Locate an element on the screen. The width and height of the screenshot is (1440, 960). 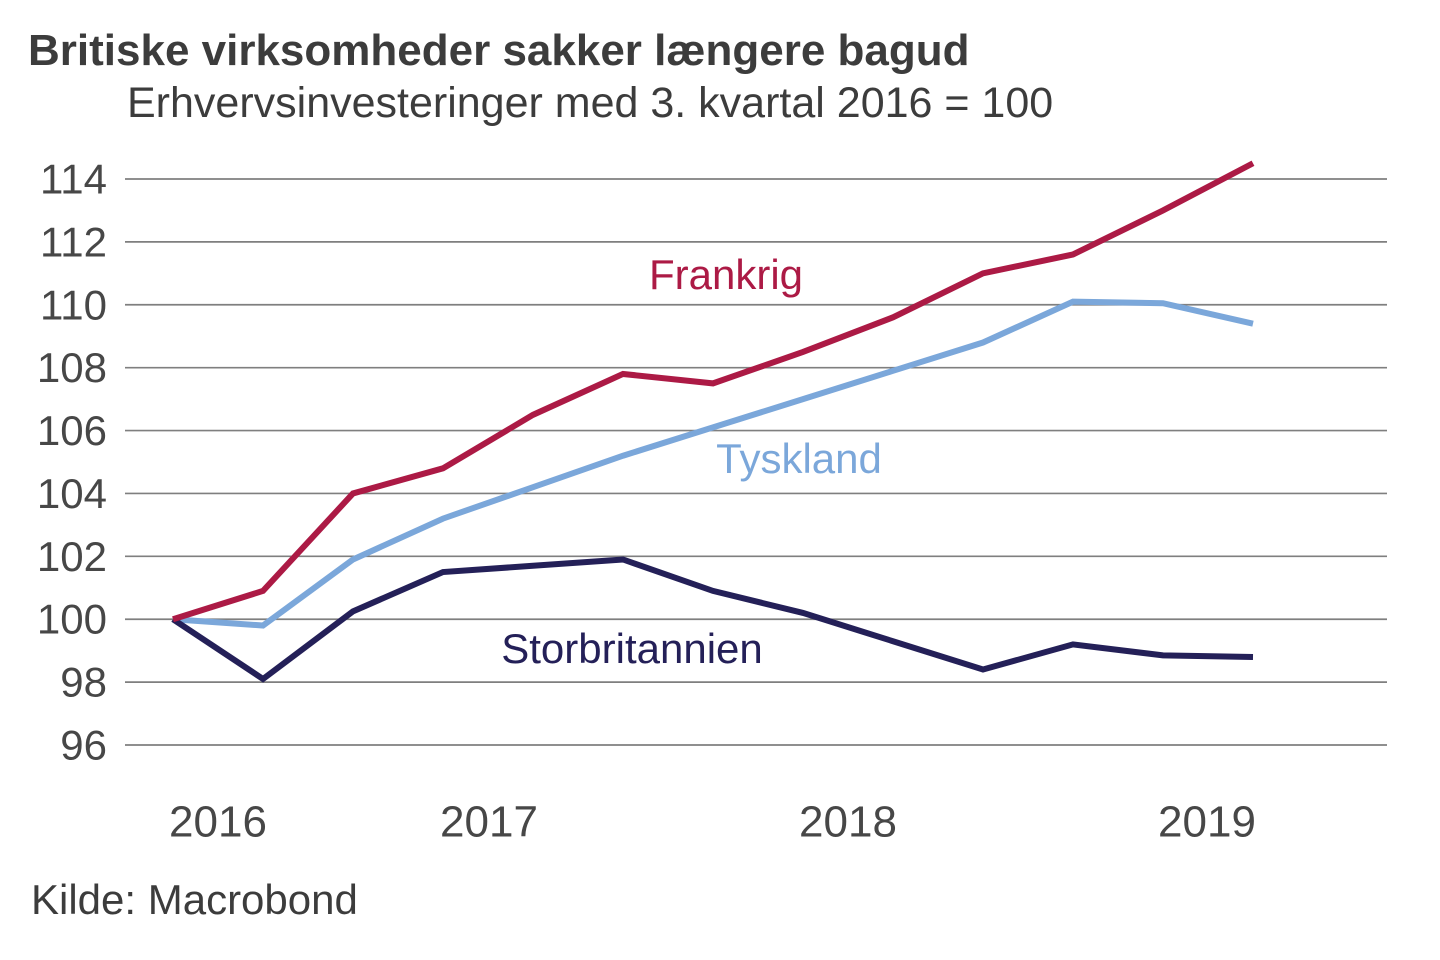
y-axis-tick-label-100: 100 is located at coordinates (72, 619).